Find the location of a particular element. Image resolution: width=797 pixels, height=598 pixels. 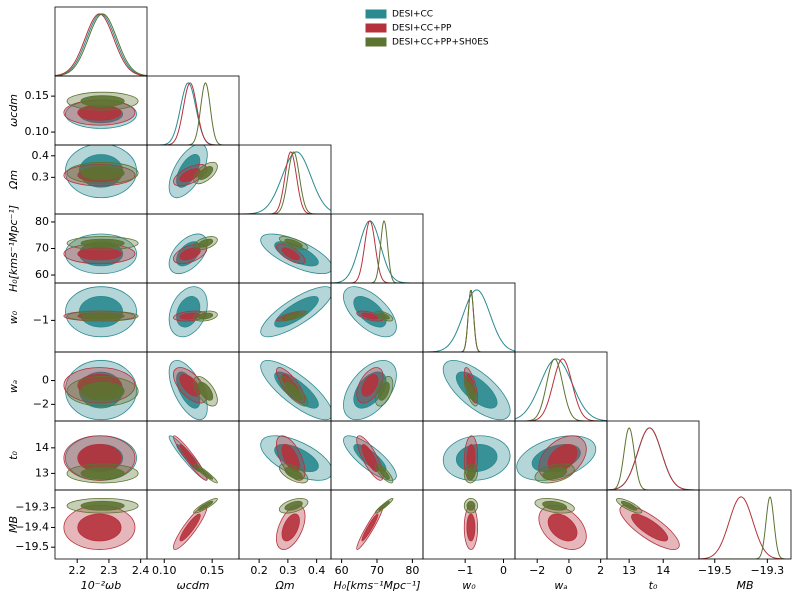

y-axis-label: t₀ is located at coordinates (13, 455).